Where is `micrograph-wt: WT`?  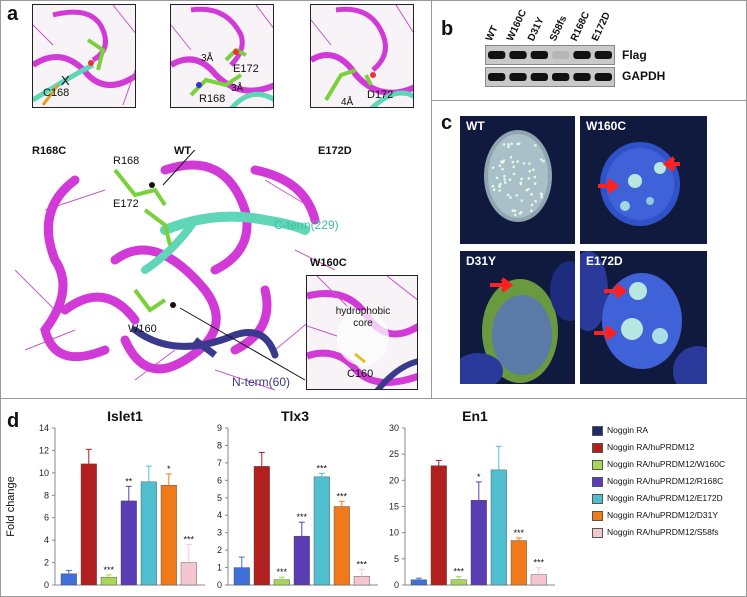
micrograph-wt: WT is located at coordinates (517, 180).